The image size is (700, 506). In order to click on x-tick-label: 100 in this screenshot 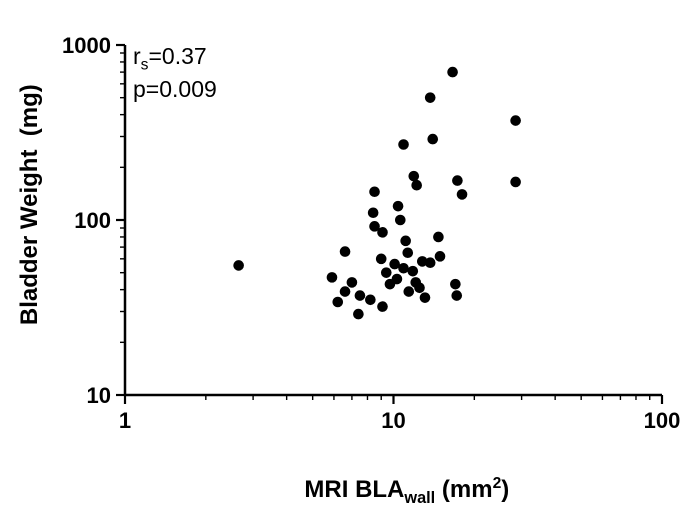, I will do `click(662, 420)`.